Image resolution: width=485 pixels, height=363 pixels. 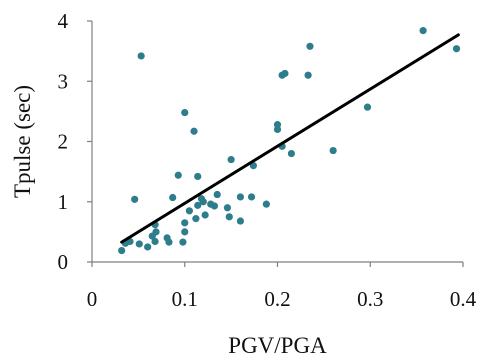 What do you see at coordinates (63, 262) in the screenshot?
I see `y-tick-label: 0` at bounding box center [63, 262].